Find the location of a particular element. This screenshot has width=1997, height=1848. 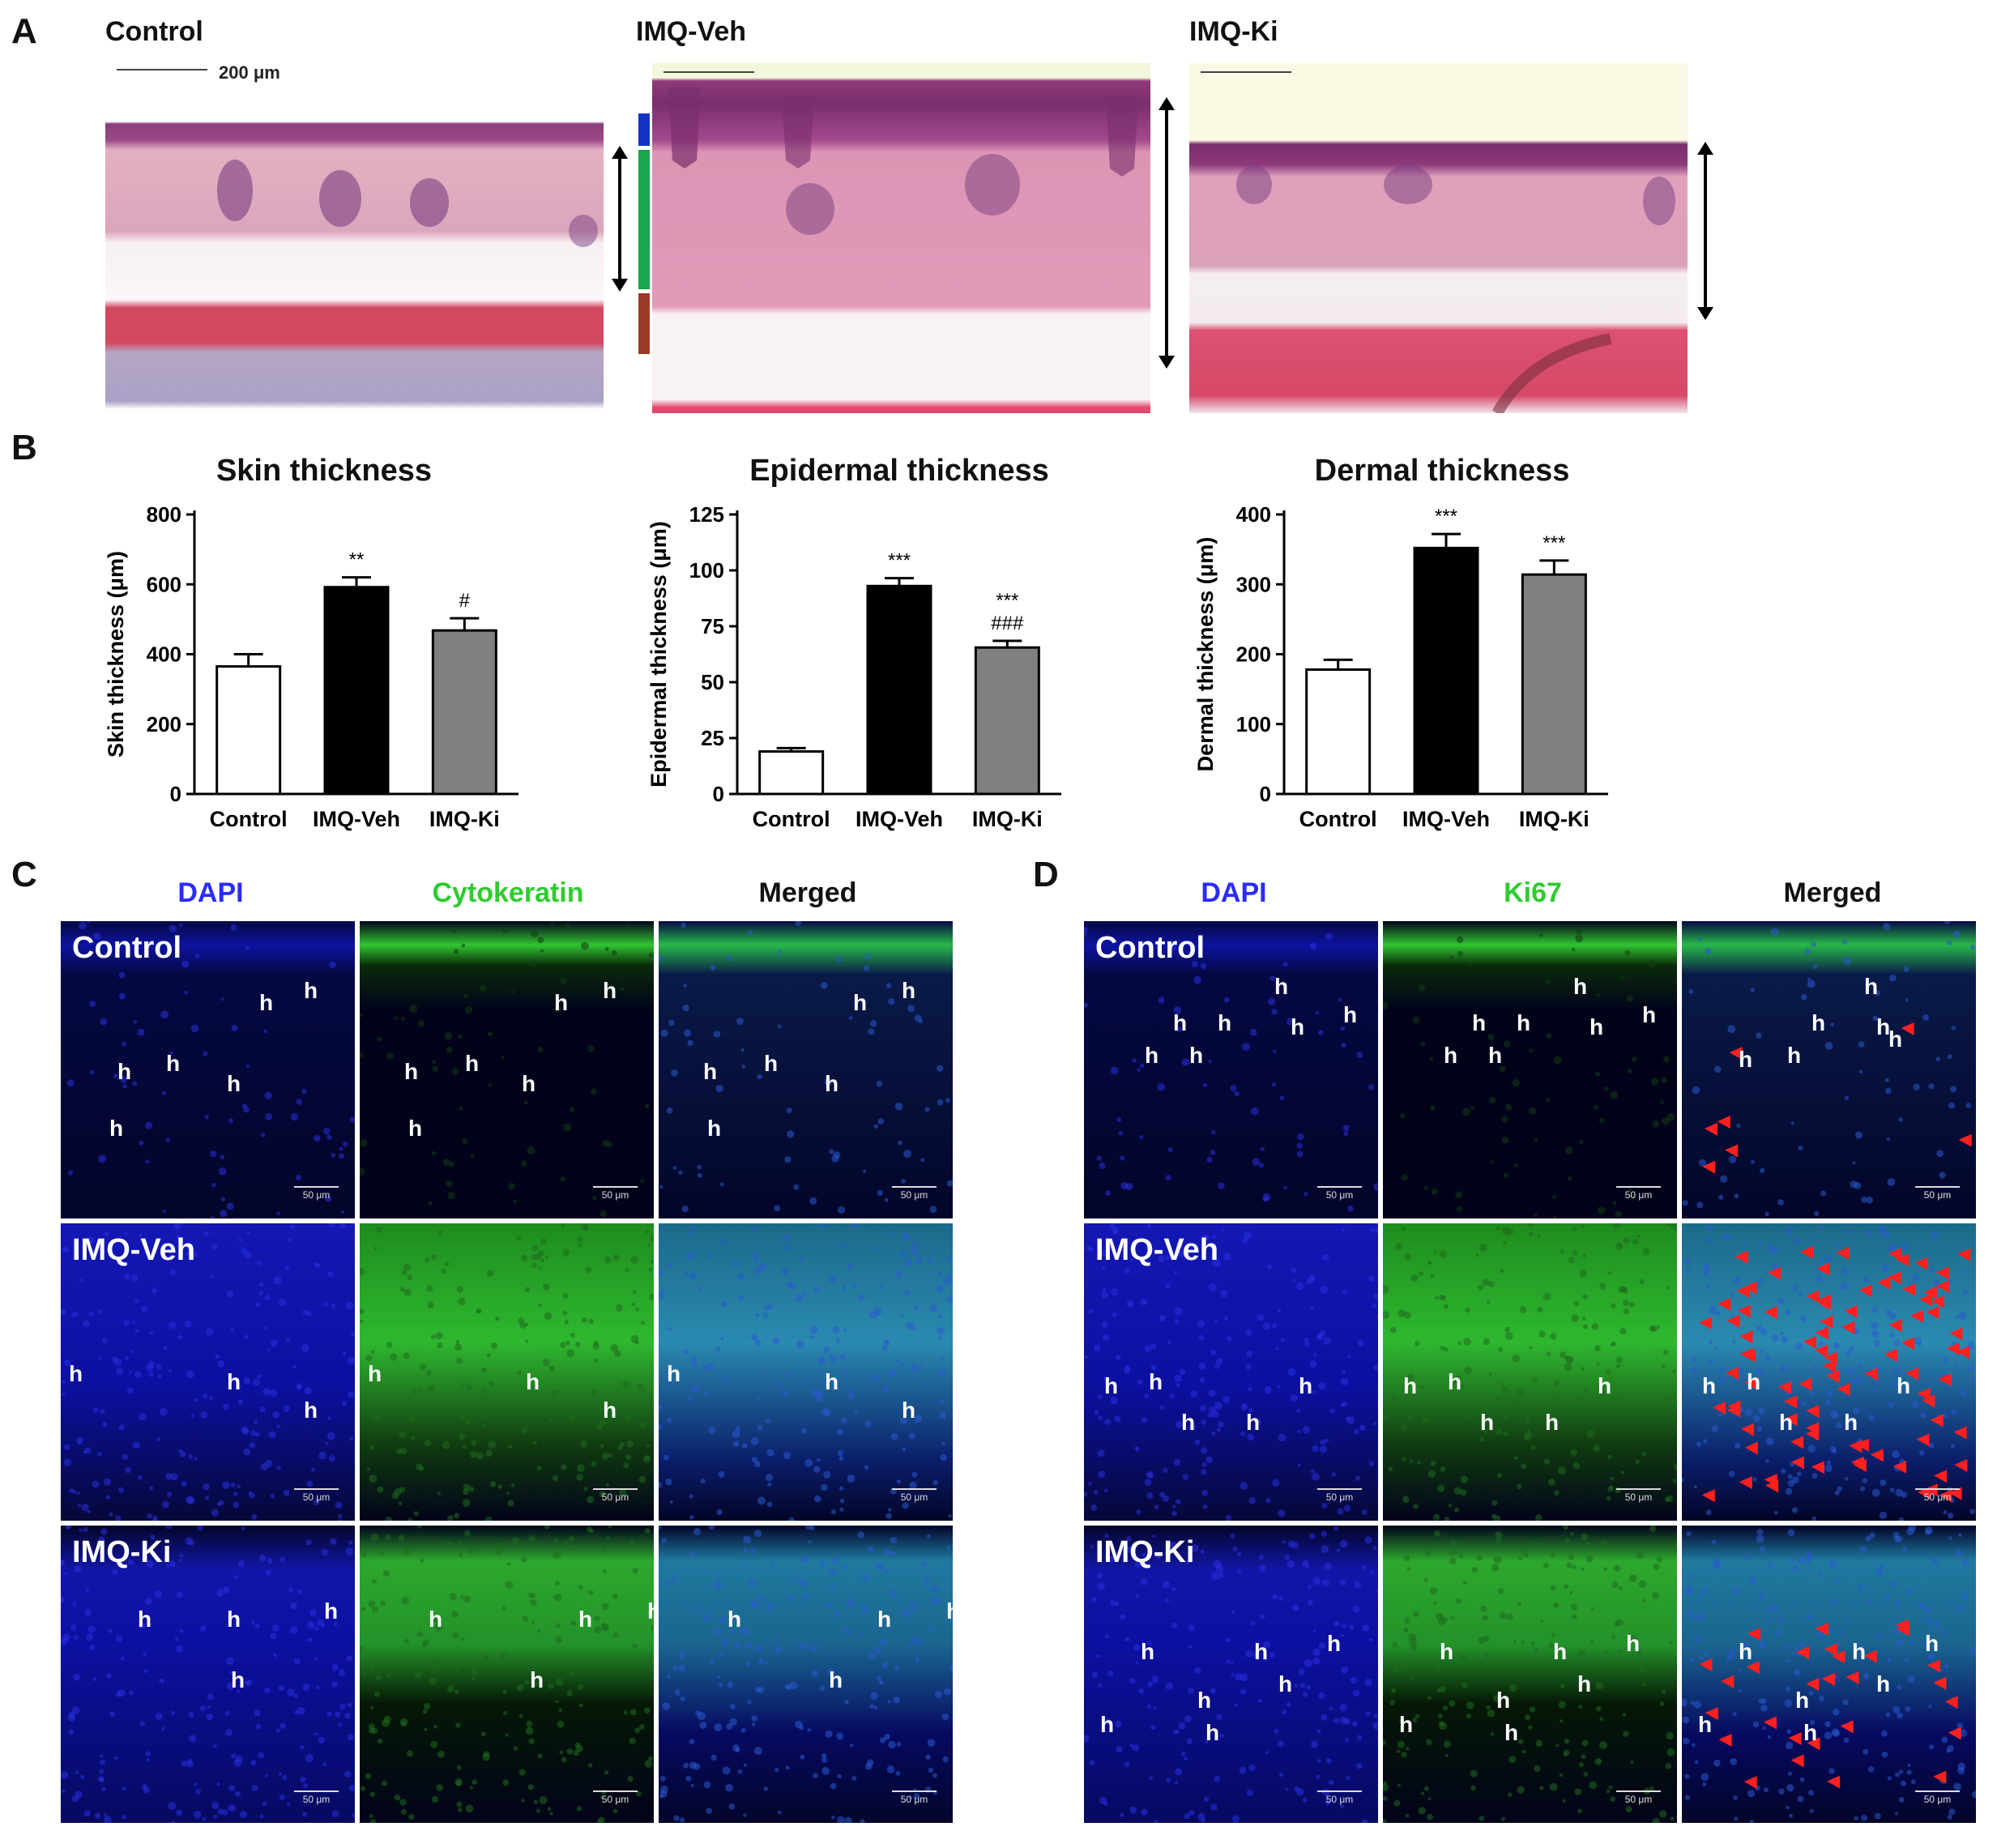

y-axis-label: Epidermal thickness (μm) is located at coordinates (658, 654).